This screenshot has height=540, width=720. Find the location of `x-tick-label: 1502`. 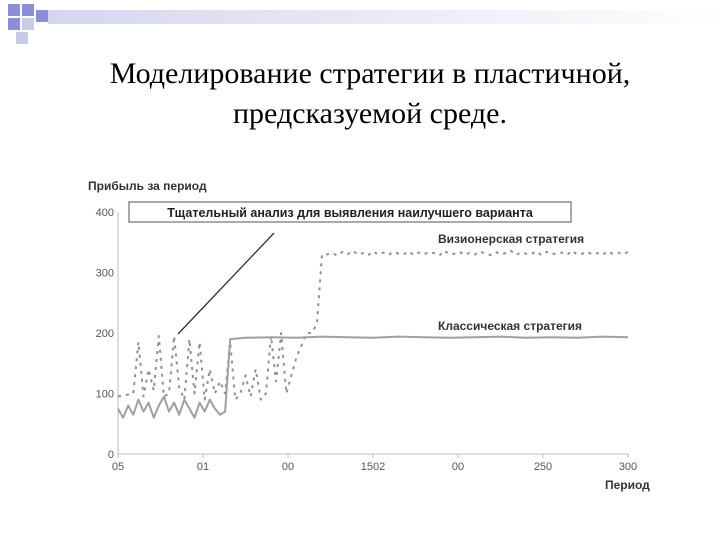

x-tick-label: 1502 is located at coordinates (373, 467).